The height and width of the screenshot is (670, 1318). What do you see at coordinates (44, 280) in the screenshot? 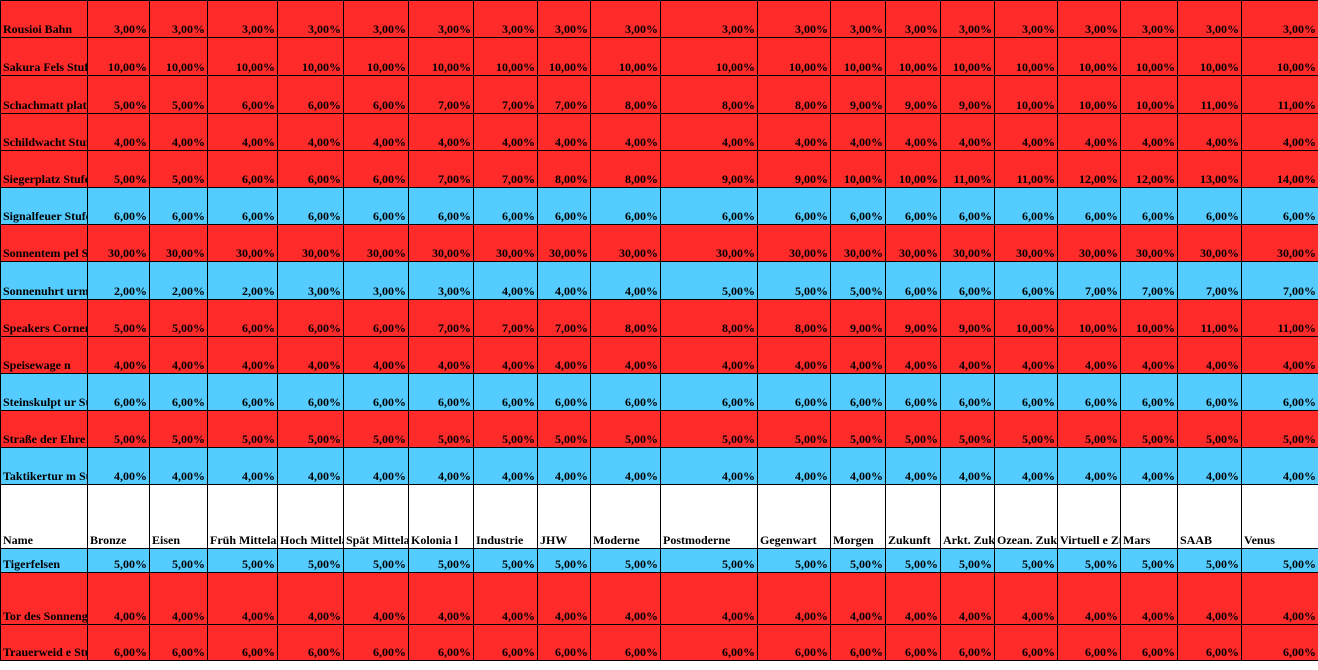
I see `row-name-cell: Sonnenuhrt urm` at bounding box center [44, 280].